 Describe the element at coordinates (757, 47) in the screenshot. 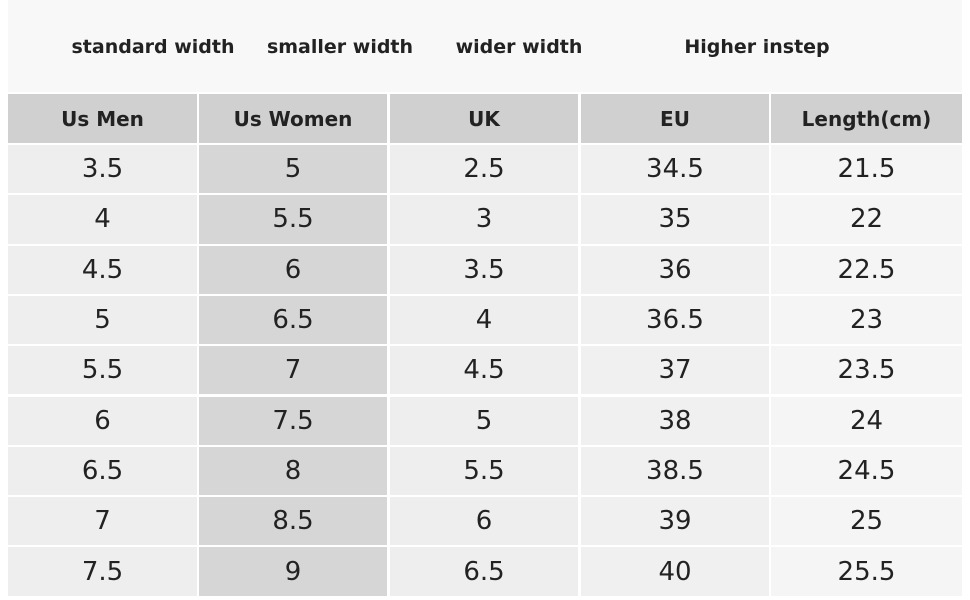

I see `width-label: Higher instep` at that location.